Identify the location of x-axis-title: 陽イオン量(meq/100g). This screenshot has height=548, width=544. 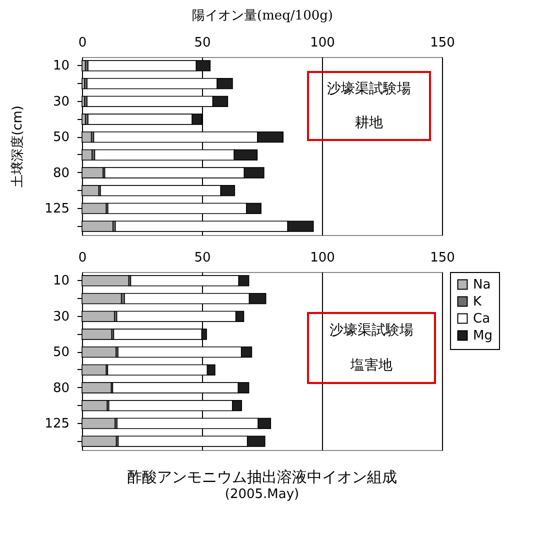
(263, 16).